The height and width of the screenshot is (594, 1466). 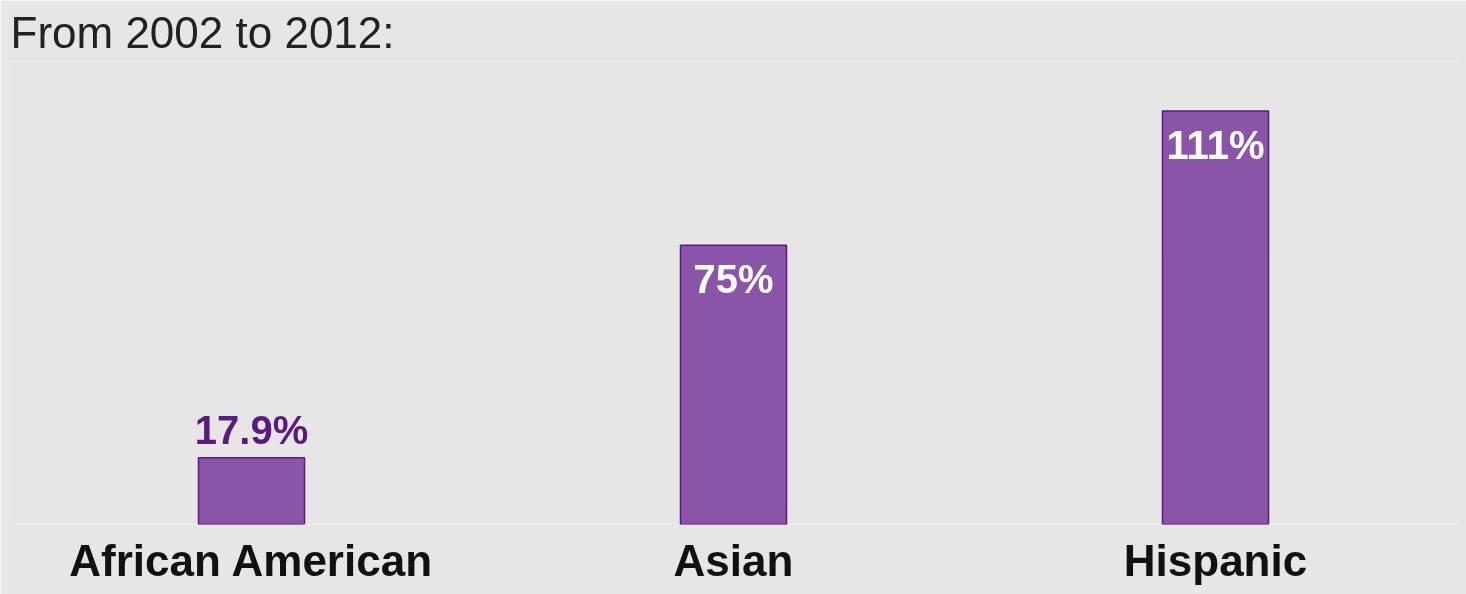 I want to click on data-label: 75%, so click(x=733, y=279).